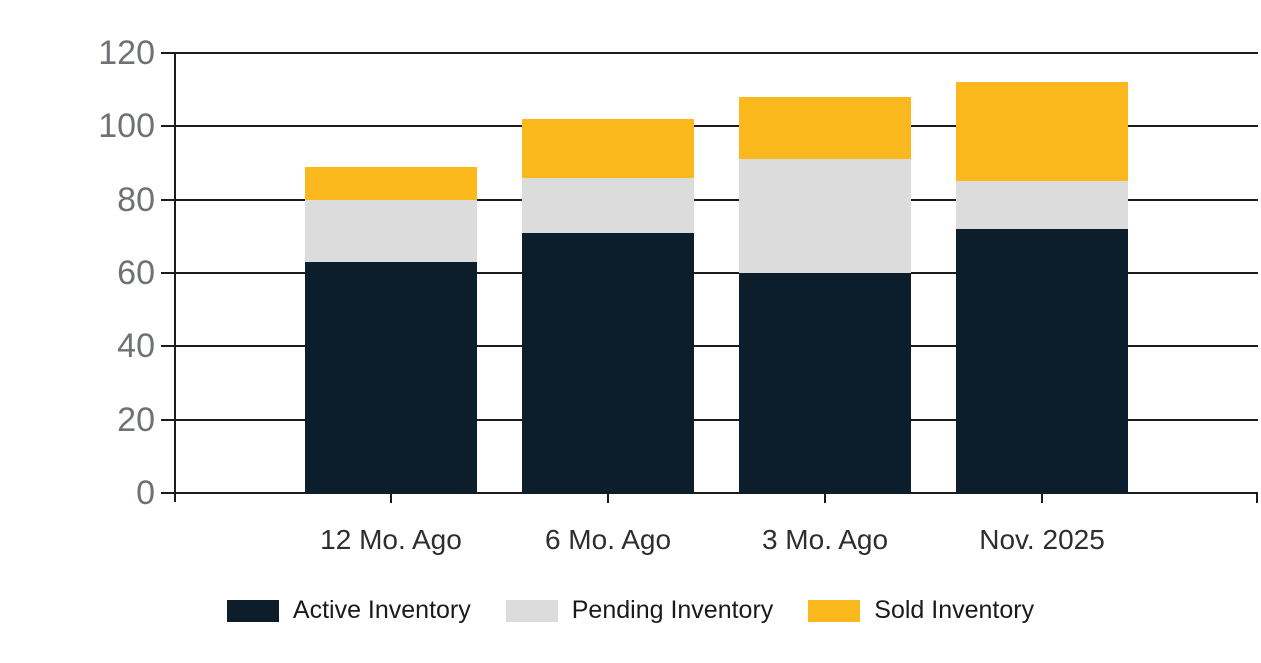 Image resolution: width=1261 pixels, height=663 pixels. What do you see at coordinates (531, 610) in the screenshot?
I see `legend-swatch-pending` at bounding box center [531, 610].